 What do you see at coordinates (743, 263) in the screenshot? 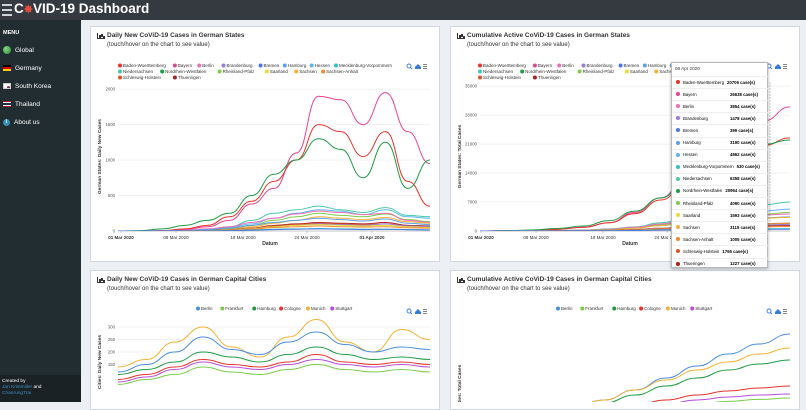
I see `tooltip-series-value: 1227 case(s)` at bounding box center [743, 263].